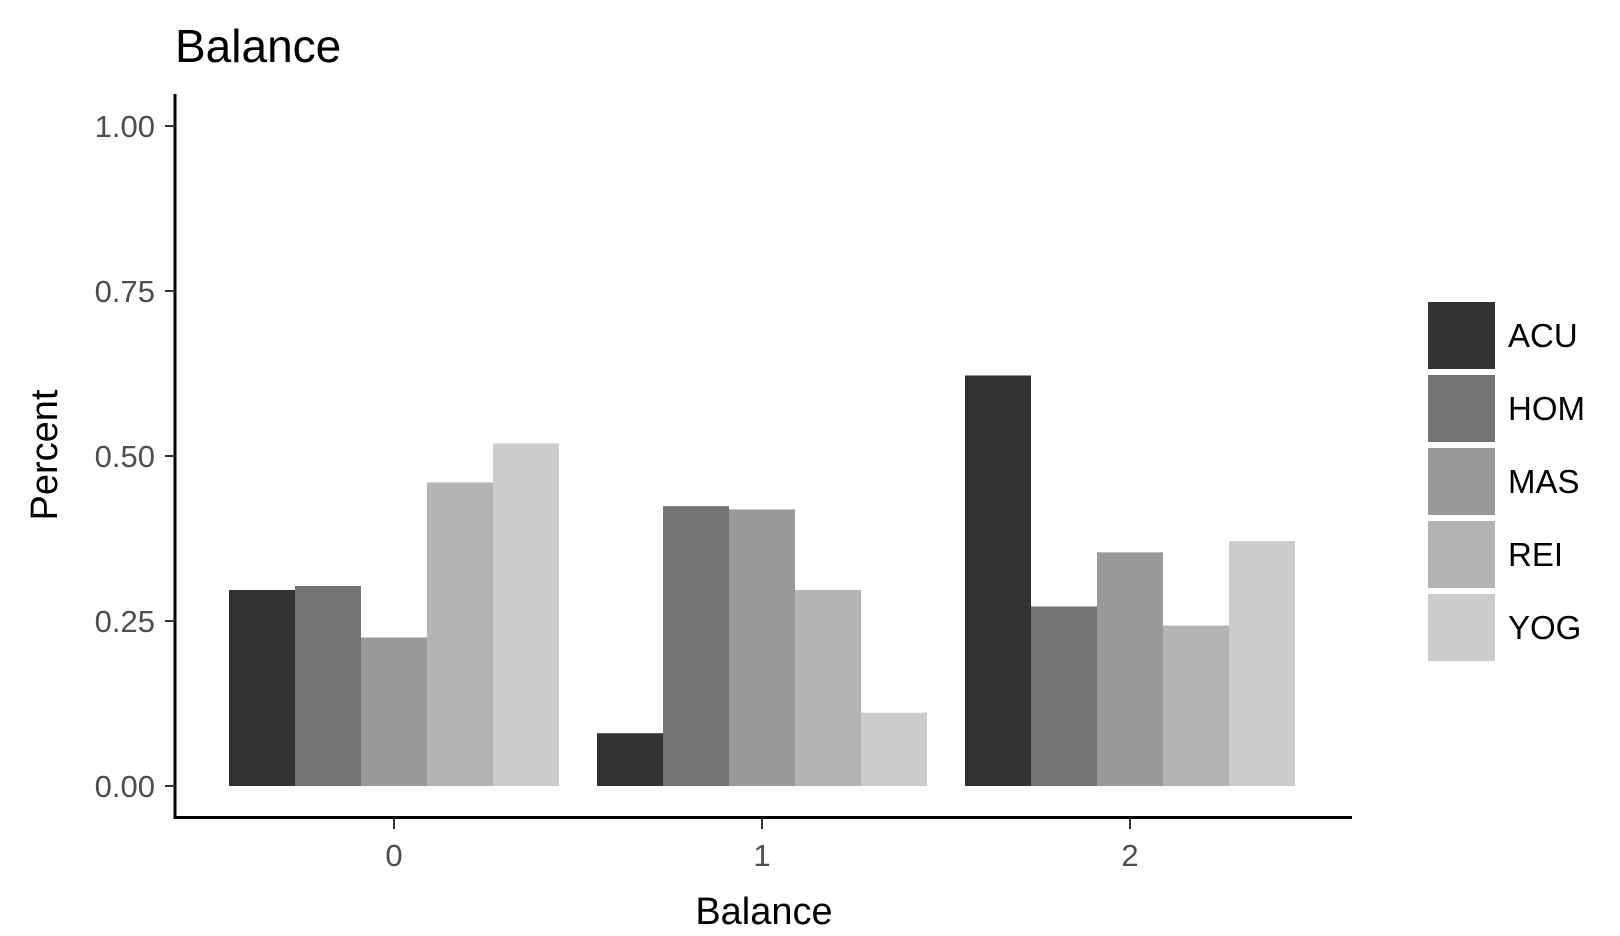 This screenshot has height=936, width=1620. What do you see at coordinates (1461, 335) in the screenshot?
I see `legend-key-acu` at bounding box center [1461, 335].